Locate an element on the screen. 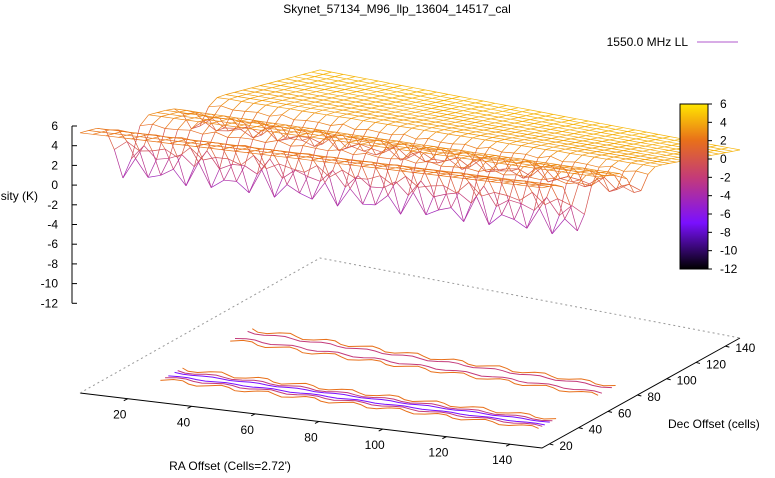 The width and height of the screenshot is (775, 478). z-tick-label: -10 is located at coordinates (50, 284).